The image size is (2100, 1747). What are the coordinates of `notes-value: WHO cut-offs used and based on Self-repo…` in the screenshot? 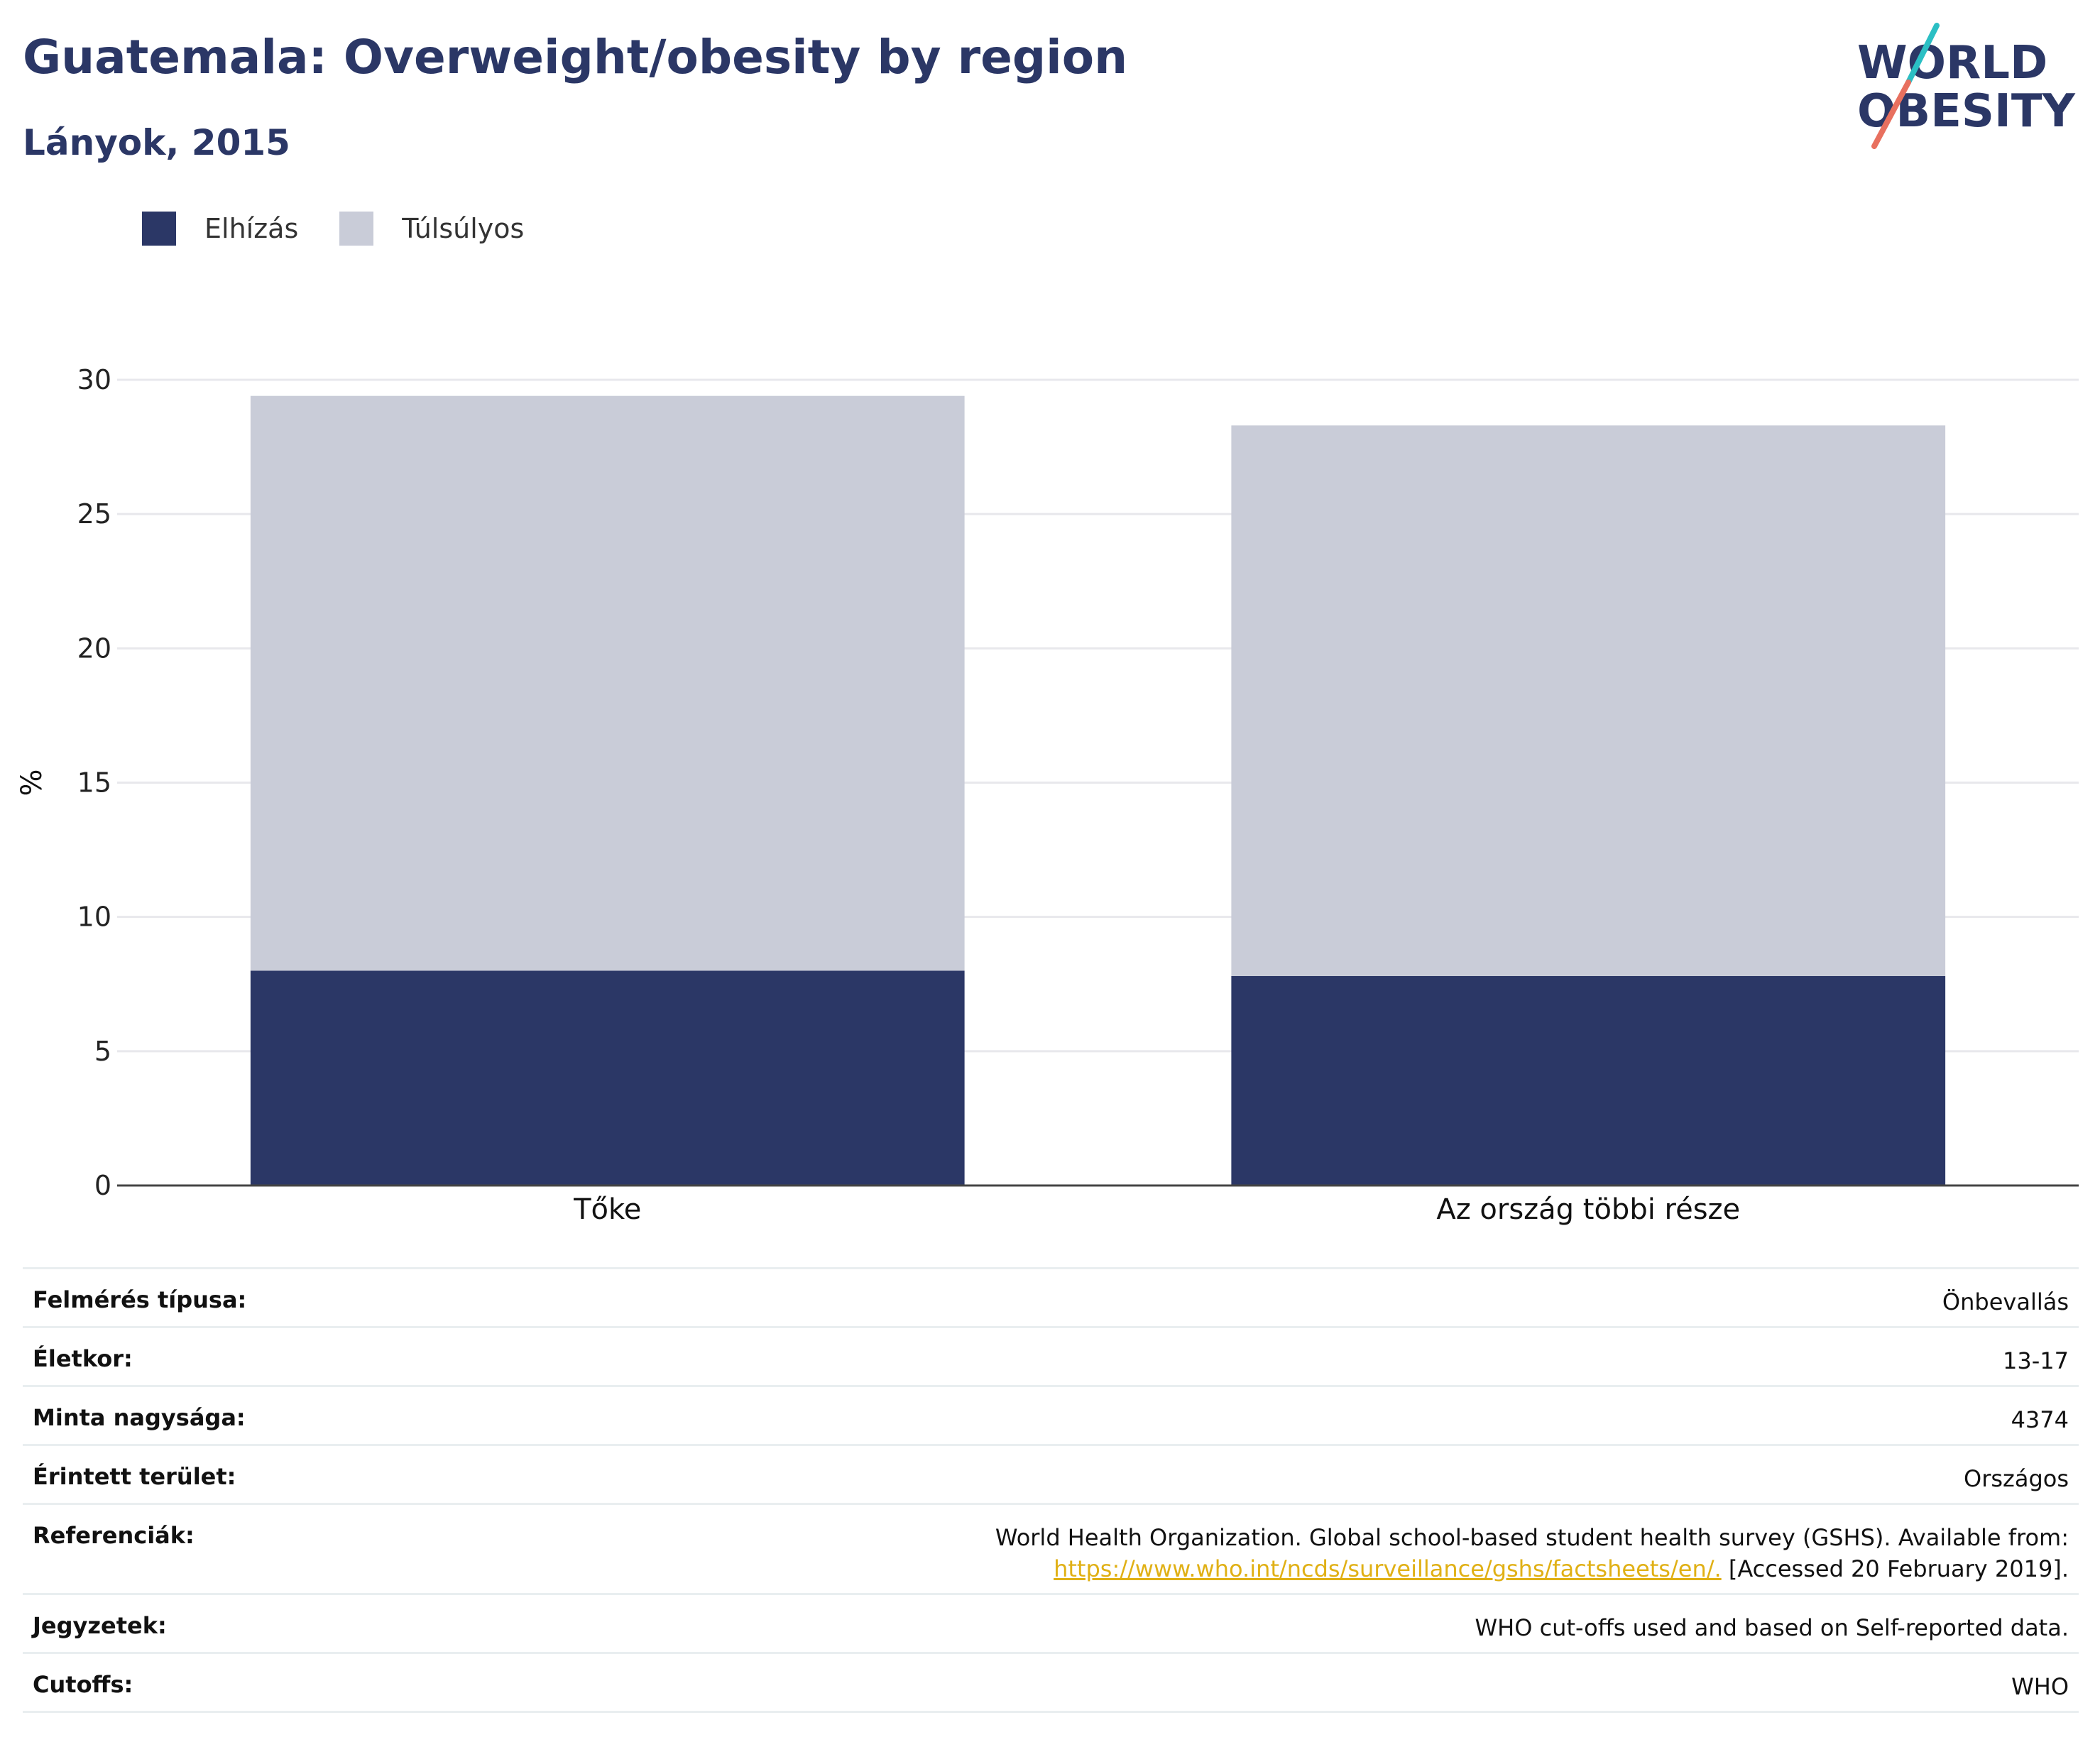 It's located at (1772, 1627).